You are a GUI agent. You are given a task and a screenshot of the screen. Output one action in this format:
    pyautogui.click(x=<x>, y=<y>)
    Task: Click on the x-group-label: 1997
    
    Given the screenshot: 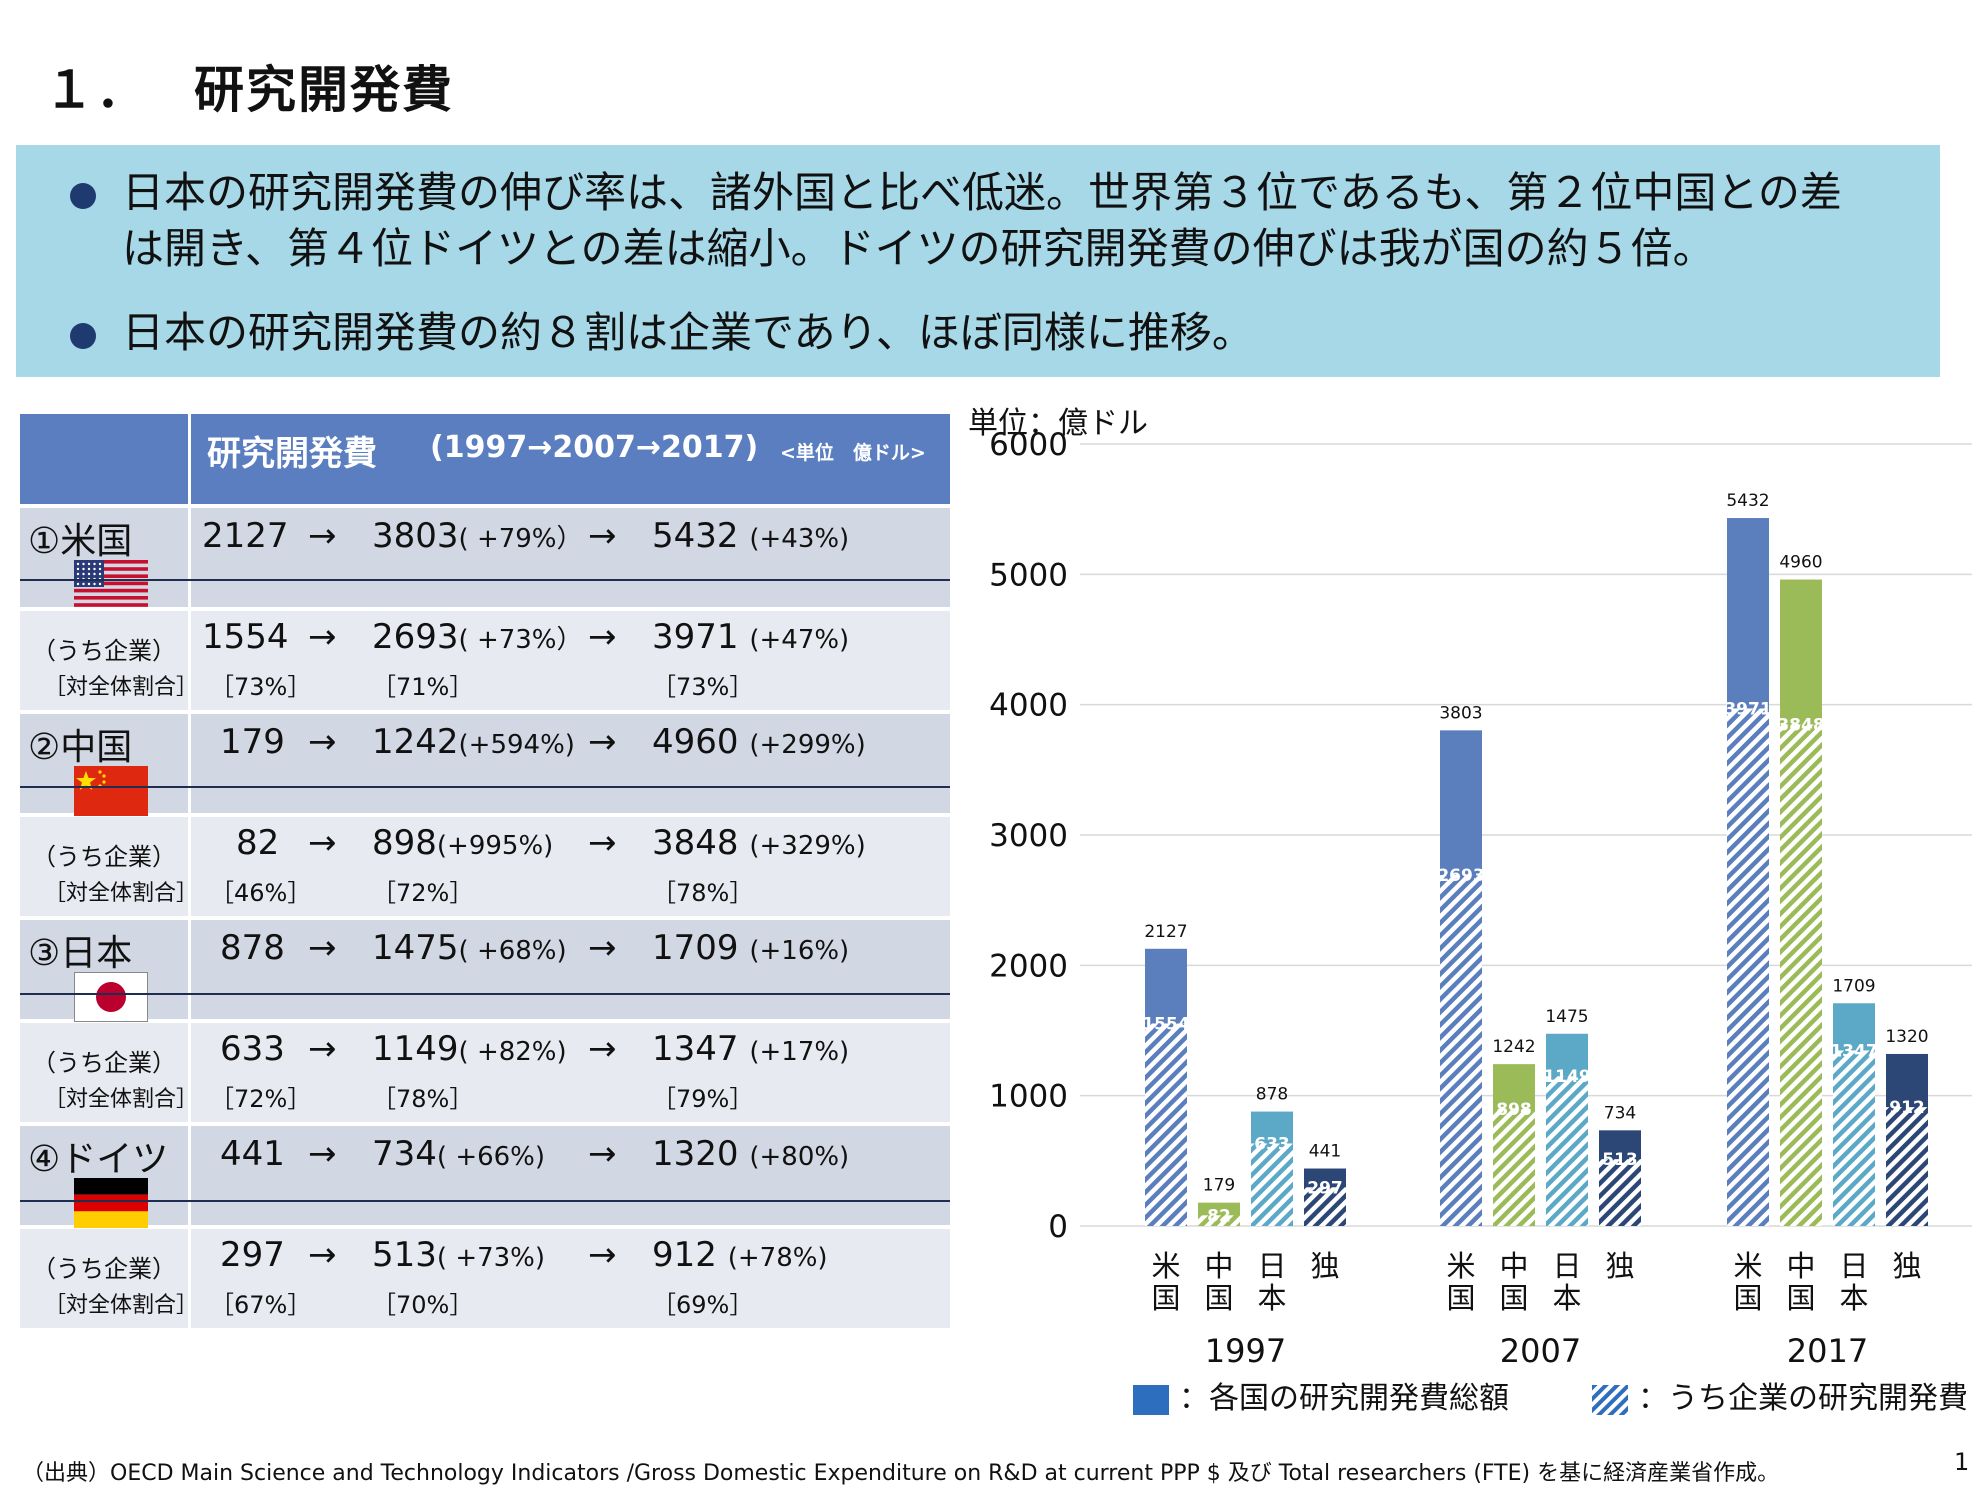 What is the action you would take?
    pyautogui.click(x=1245, y=1351)
    